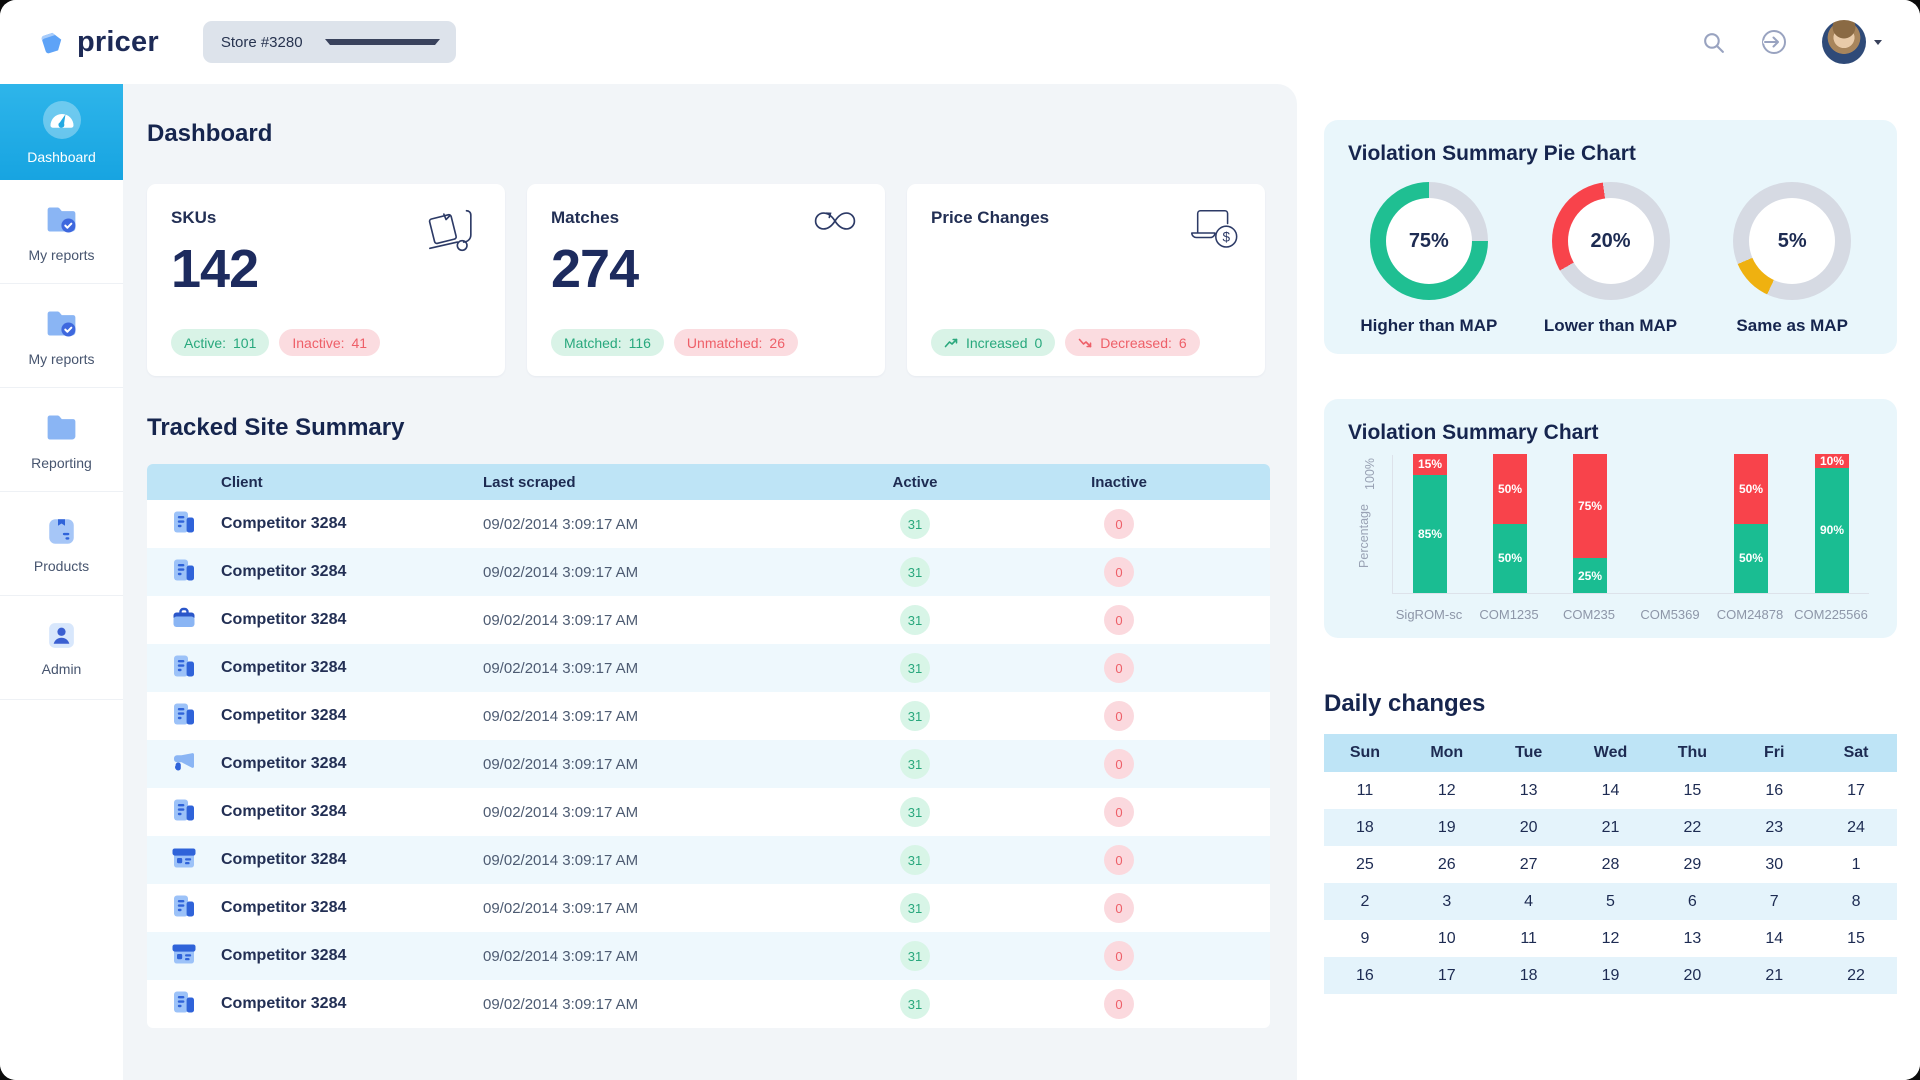  I want to click on calendar-day: 13, so click(1692, 938).